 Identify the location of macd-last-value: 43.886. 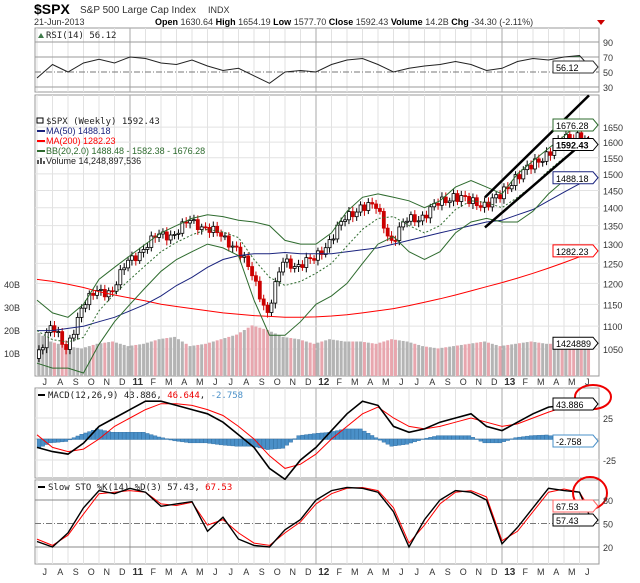
(570, 405).